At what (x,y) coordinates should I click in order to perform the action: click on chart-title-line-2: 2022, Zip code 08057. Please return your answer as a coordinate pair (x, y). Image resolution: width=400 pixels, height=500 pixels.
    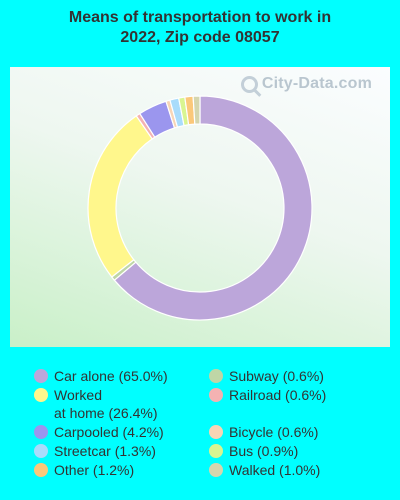
    Looking at the image, I should click on (200, 37).